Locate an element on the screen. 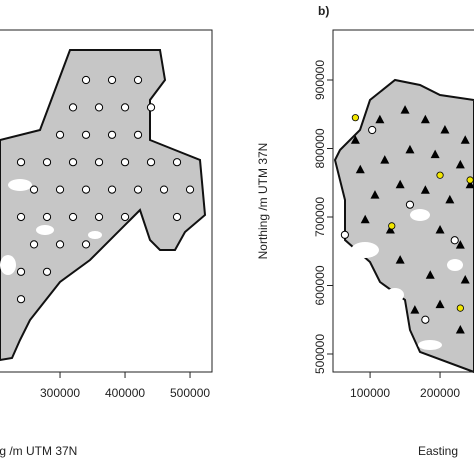 The width and height of the screenshot is (474, 474). y-tick-label: 700000 is located at coordinates (320, 217).